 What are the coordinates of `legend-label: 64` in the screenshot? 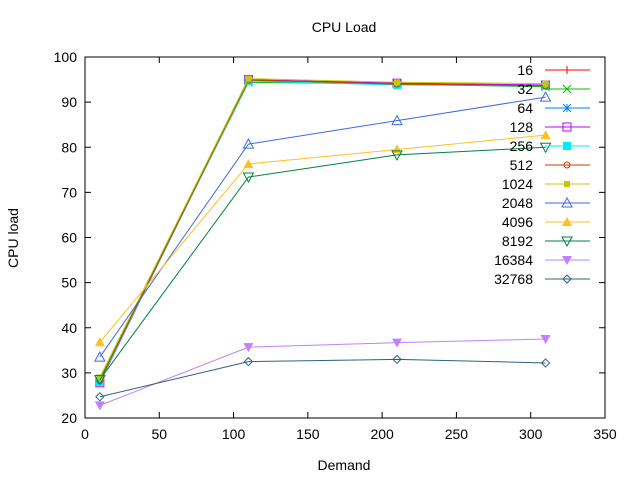 It's located at (525, 108).